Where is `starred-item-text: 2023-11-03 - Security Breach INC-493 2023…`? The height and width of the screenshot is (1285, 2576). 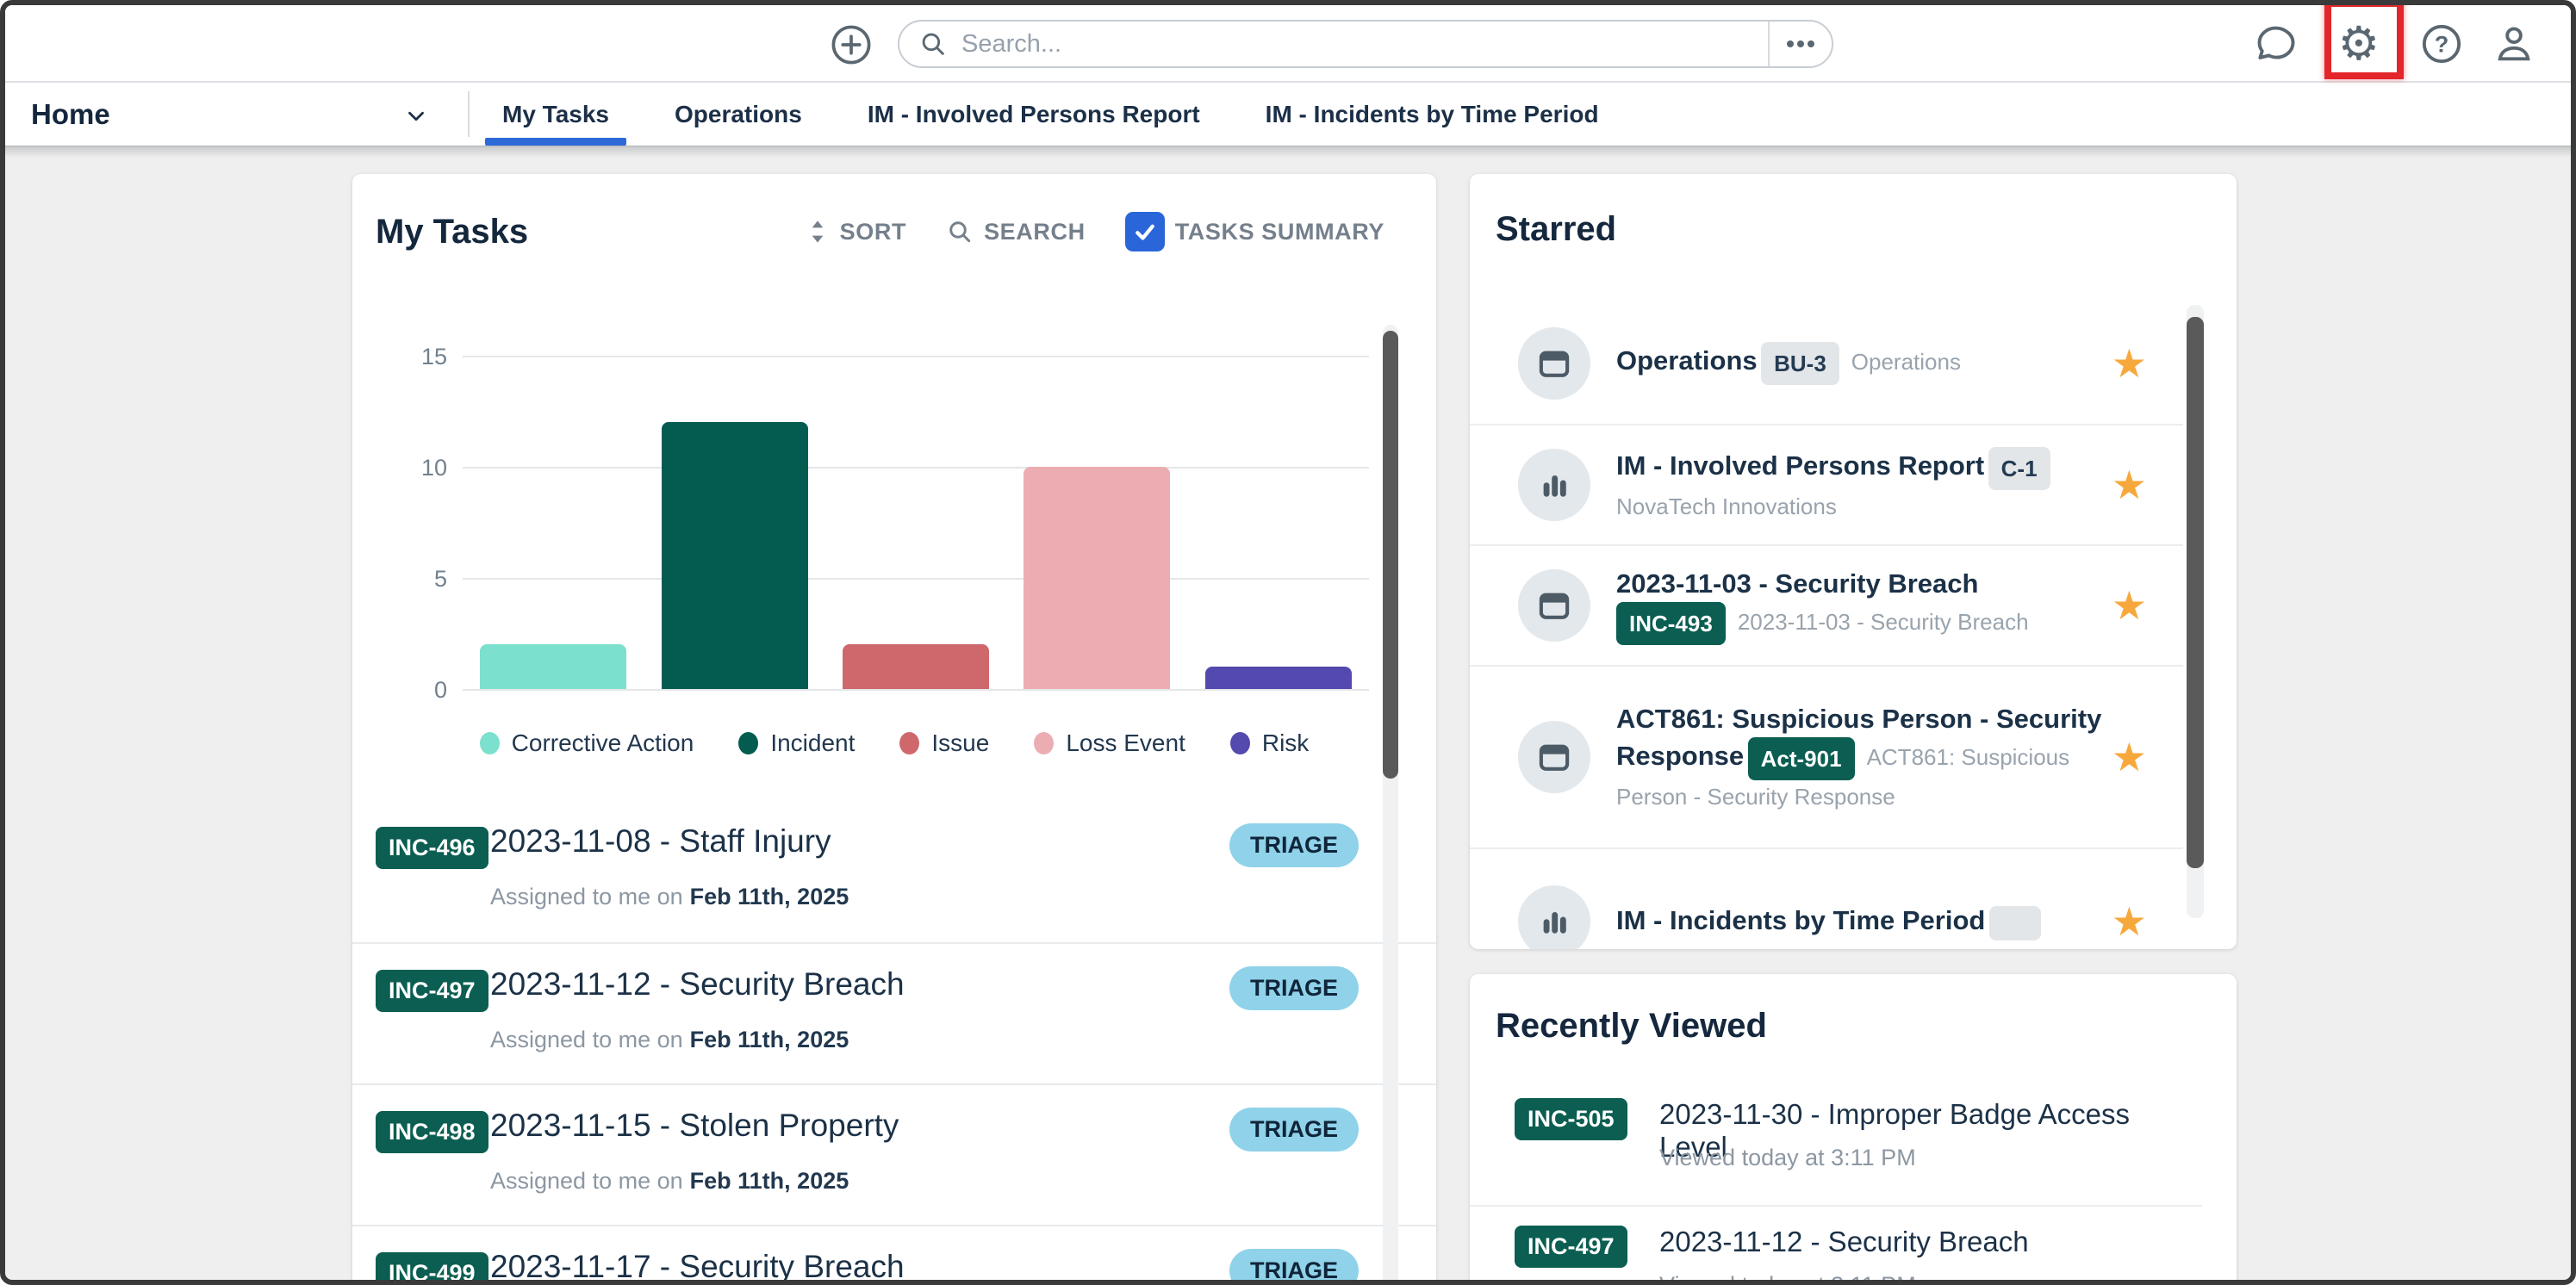
starred-item-text: 2023-11-03 - Security Breach INC-493 2023… is located at coordinates (1860, 605).